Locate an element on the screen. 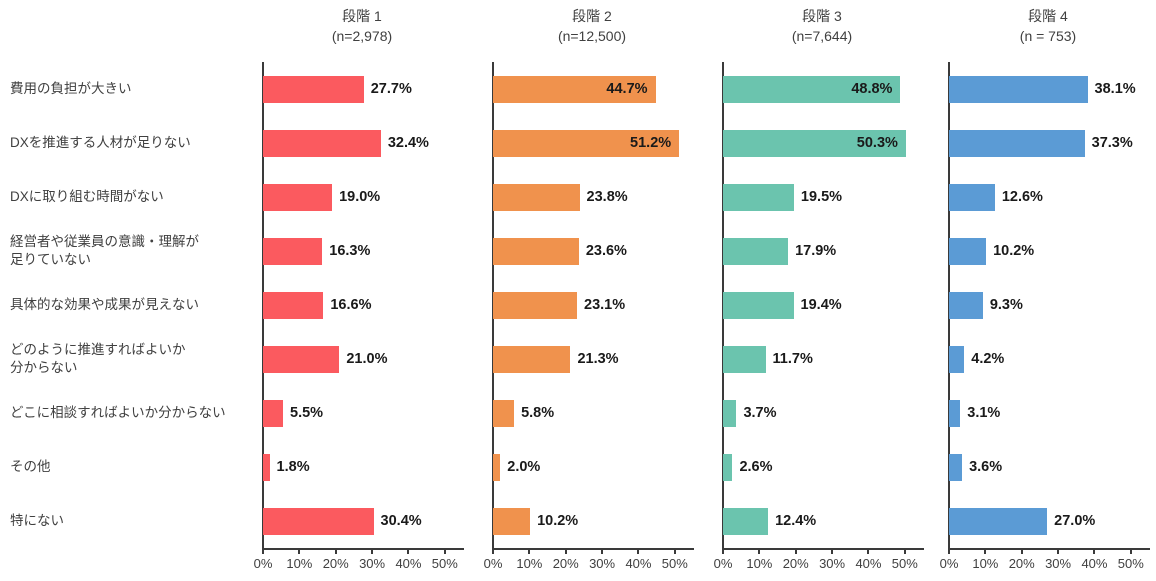 This screenshot has height=581, width=1156. bar-value-label: 23.1% is located at coordinates (605, 304).